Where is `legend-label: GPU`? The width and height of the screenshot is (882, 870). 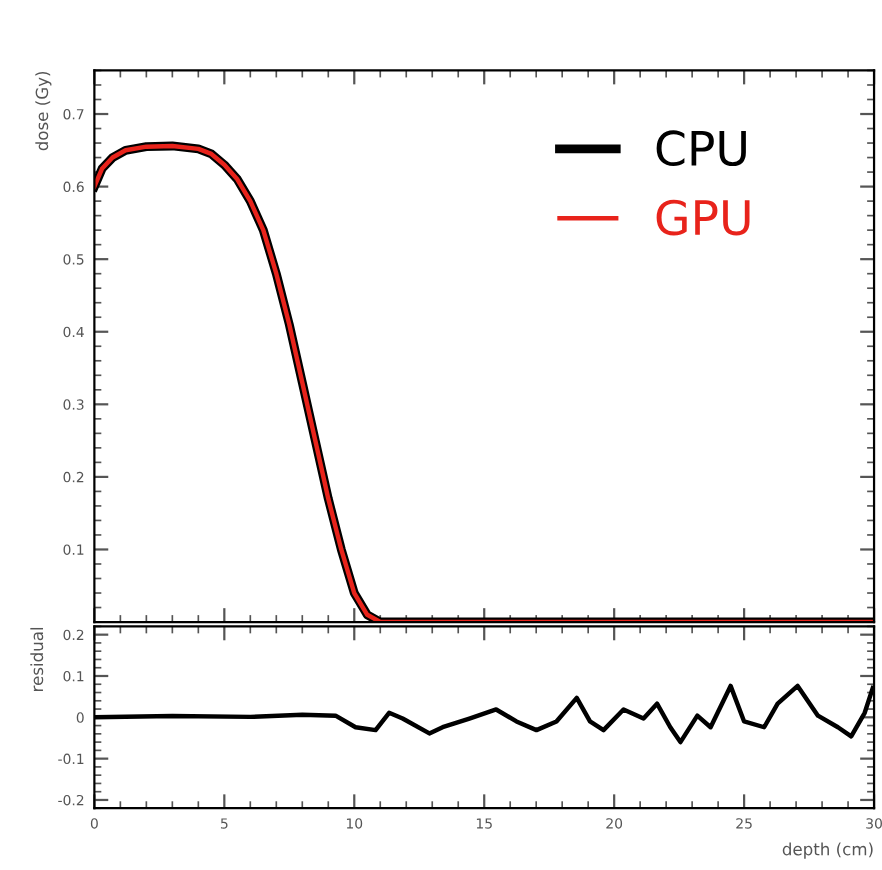 legend-label: GPU is located at coordinates (703, 217).